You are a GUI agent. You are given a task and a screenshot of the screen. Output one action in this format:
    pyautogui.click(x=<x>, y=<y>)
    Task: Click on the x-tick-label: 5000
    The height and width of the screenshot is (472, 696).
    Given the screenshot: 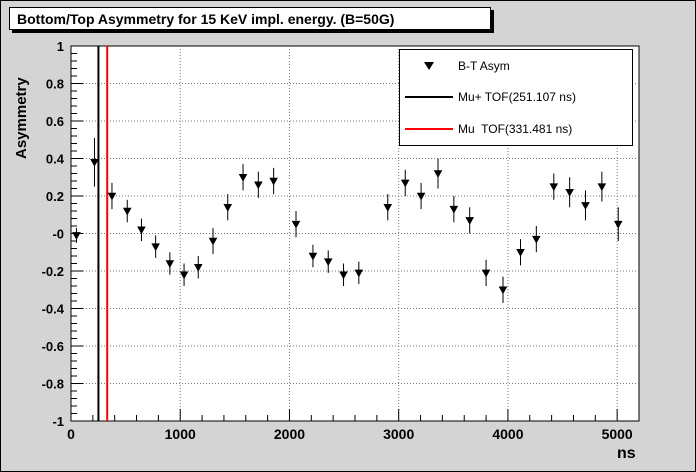 What is the action you would take?
    pyautogui.click(x=617, y=434)
    